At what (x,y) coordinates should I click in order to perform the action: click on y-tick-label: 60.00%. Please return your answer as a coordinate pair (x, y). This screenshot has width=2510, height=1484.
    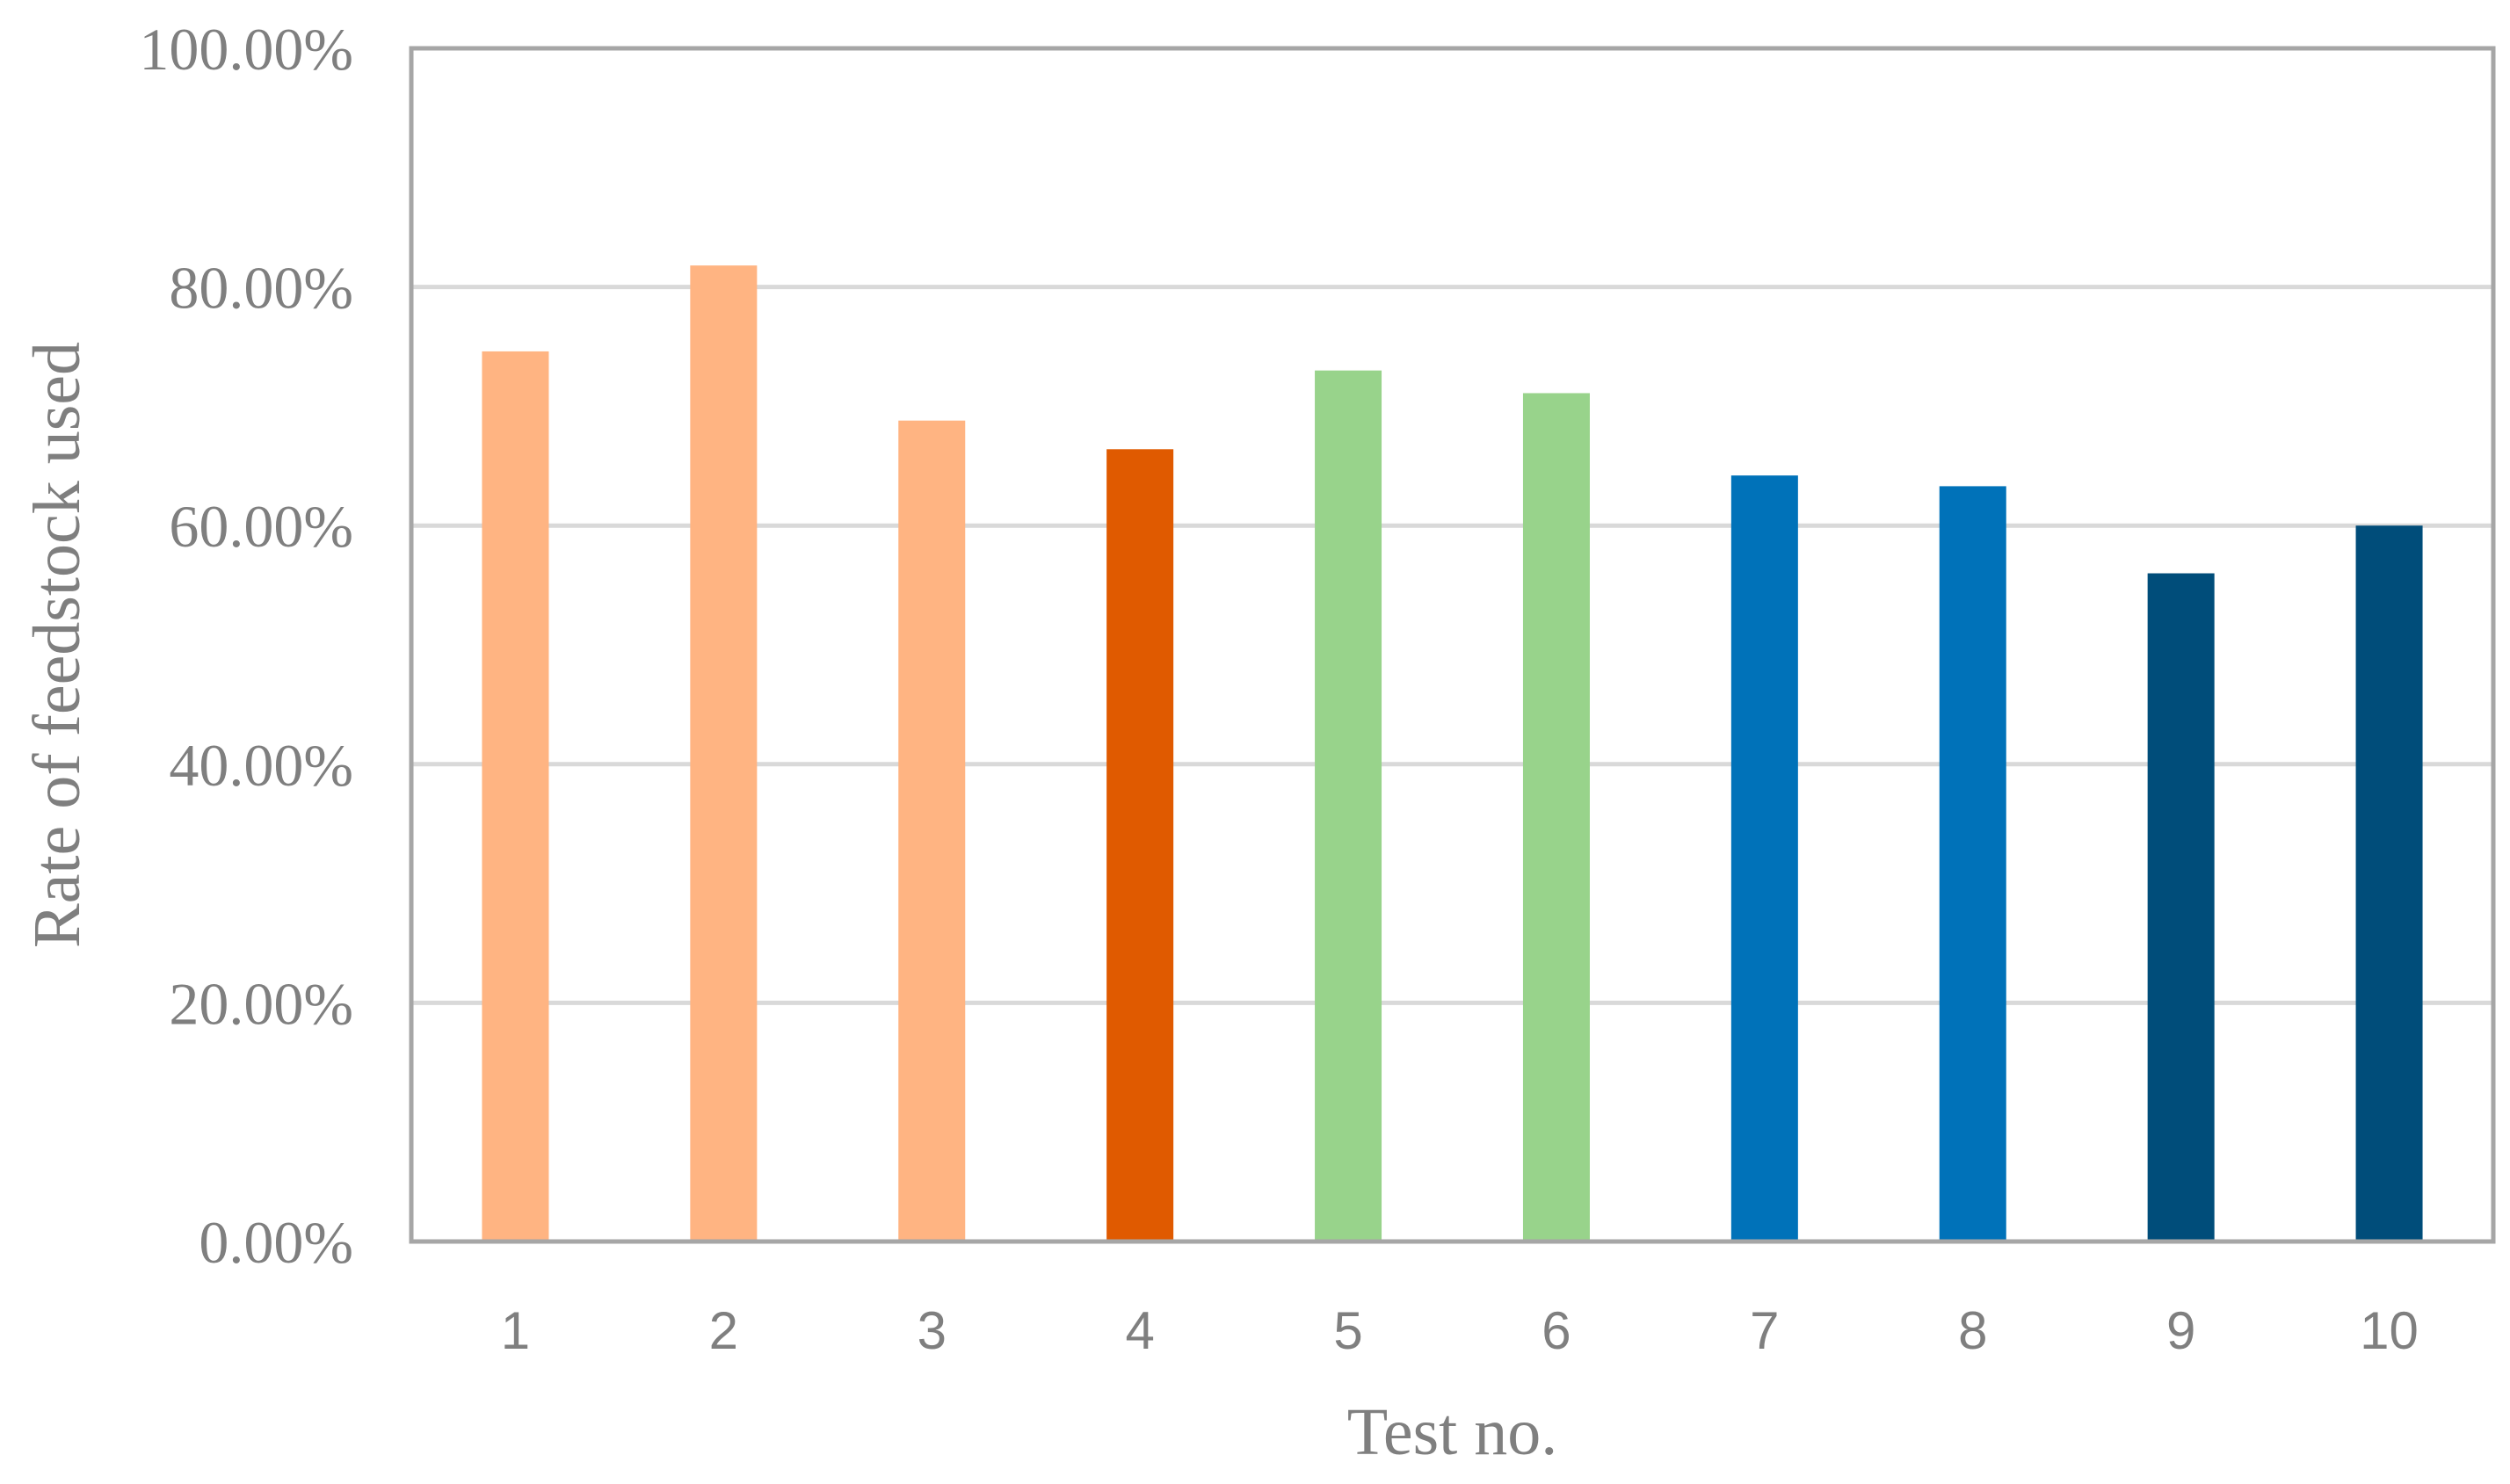
    Looking at the image, I should click on (261, 527).